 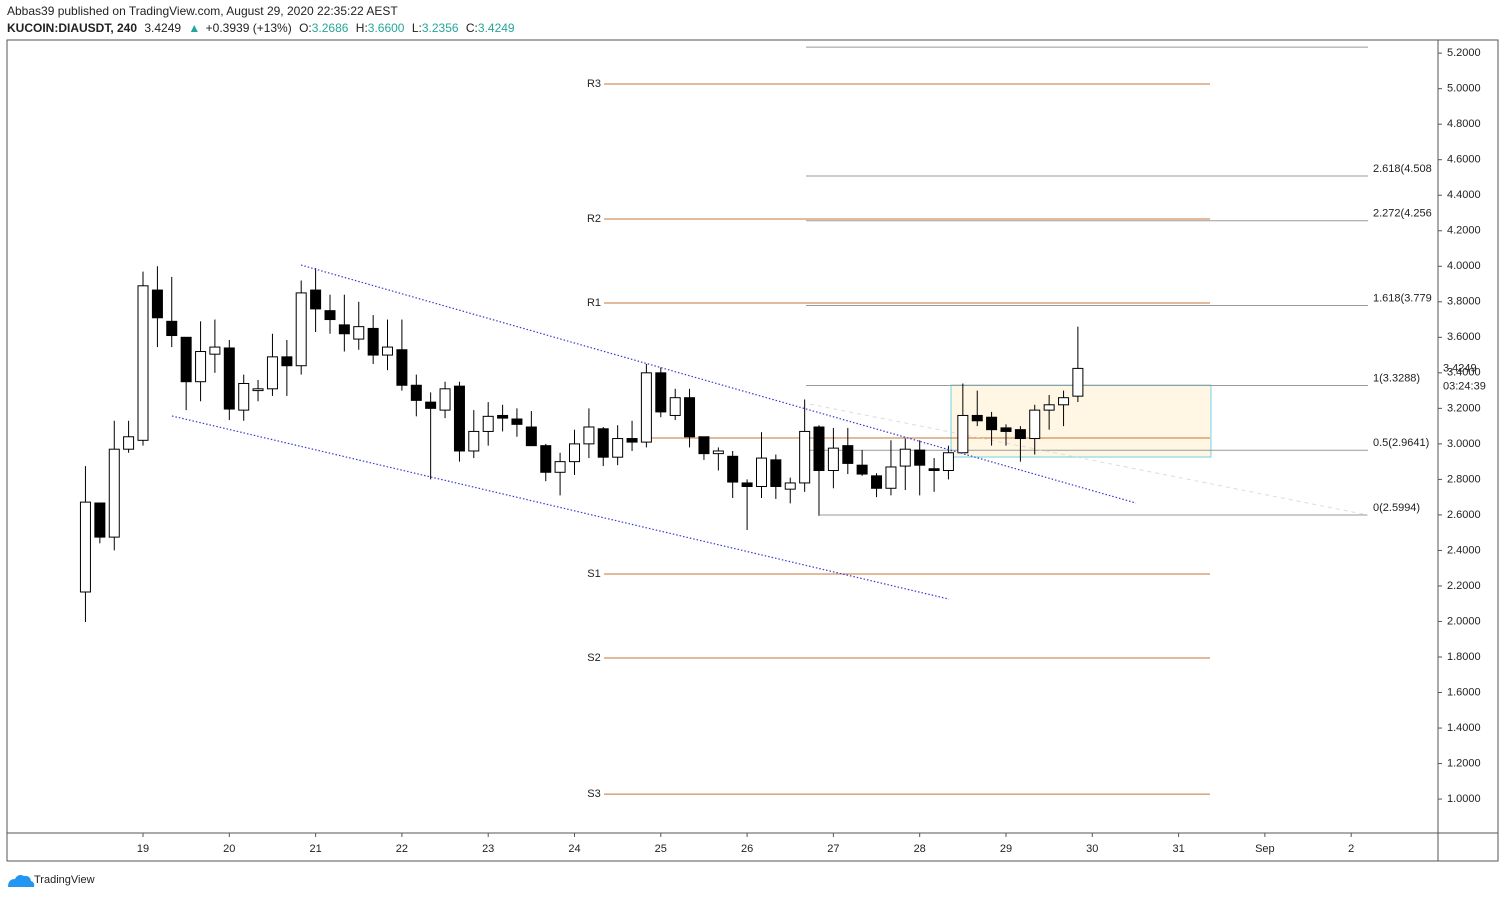 I want to click on x-tick-label: 23, so click(x=488, y=849).